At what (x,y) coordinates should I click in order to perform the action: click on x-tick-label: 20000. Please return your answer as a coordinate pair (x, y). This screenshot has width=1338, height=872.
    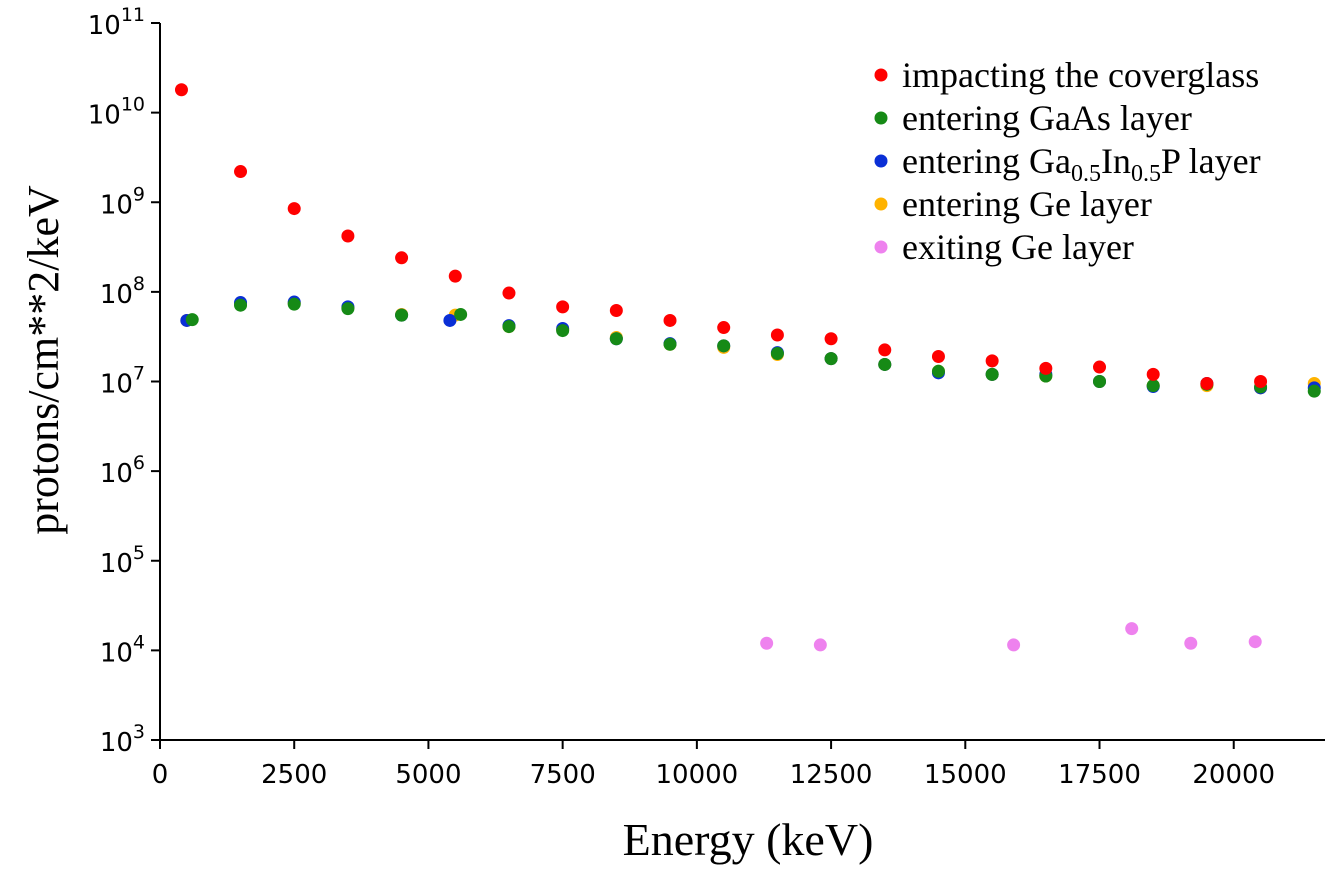
    Looking at the image, I should click on (1233, 775).